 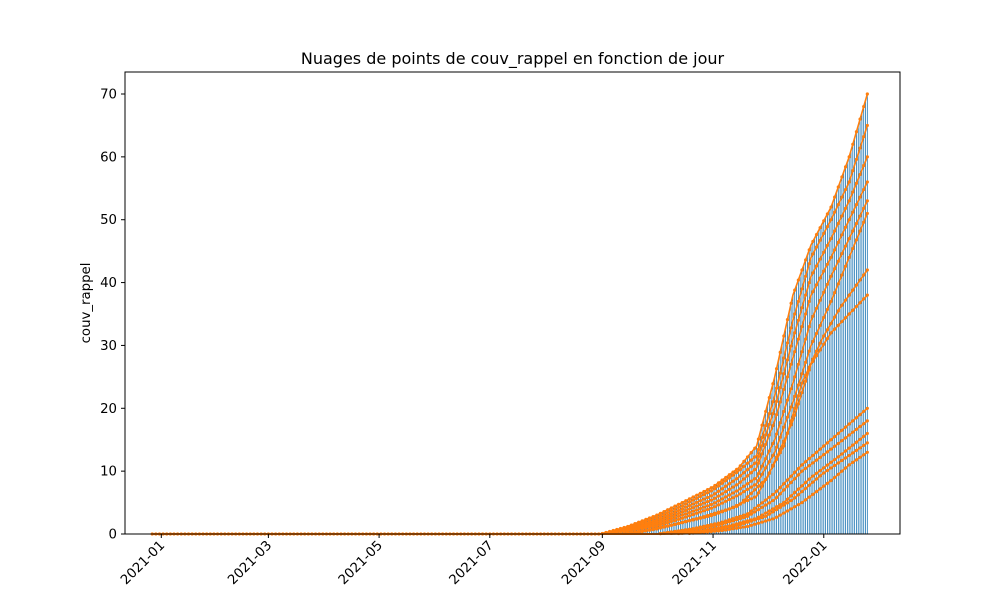 What do you see at coordinates (108, 472) in the screenshot?
I see `y-tick-label: 10` at bounding box center [108, 472].